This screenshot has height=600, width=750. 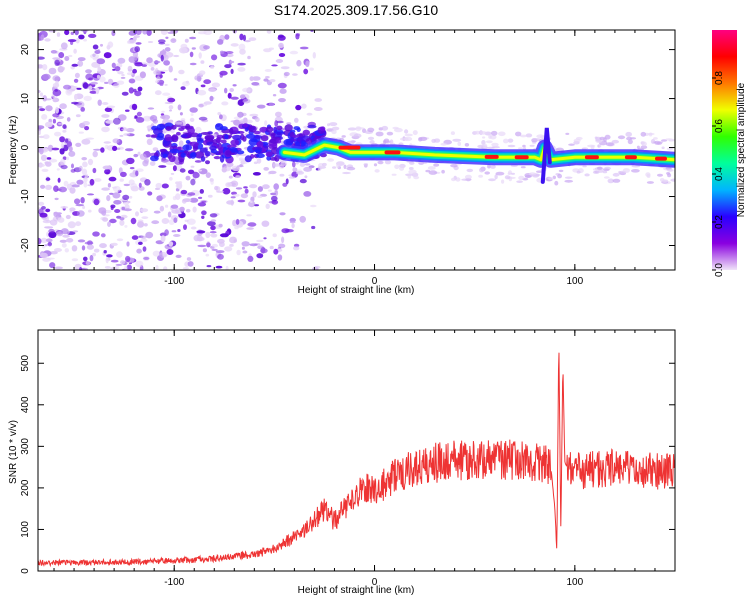 What do you see at coordinates (356, 290) in the screenshot?
I see `spectrogram-x-label: Height of straight line (km)` at bounding box center [356, 290].